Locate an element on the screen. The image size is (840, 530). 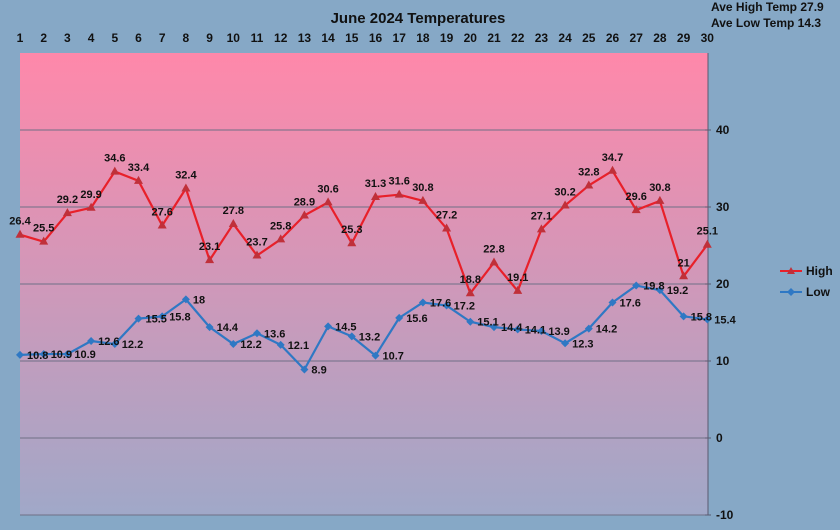
data-label-high: 32.4 is located at coordinates (186, 176).